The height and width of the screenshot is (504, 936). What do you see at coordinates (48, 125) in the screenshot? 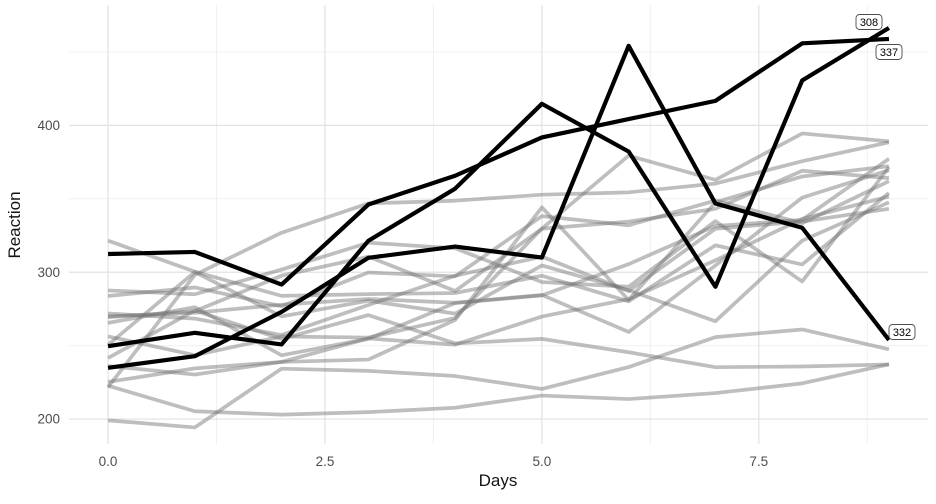
I see `y-tick-label: 400` at bounding box center [48, 125].